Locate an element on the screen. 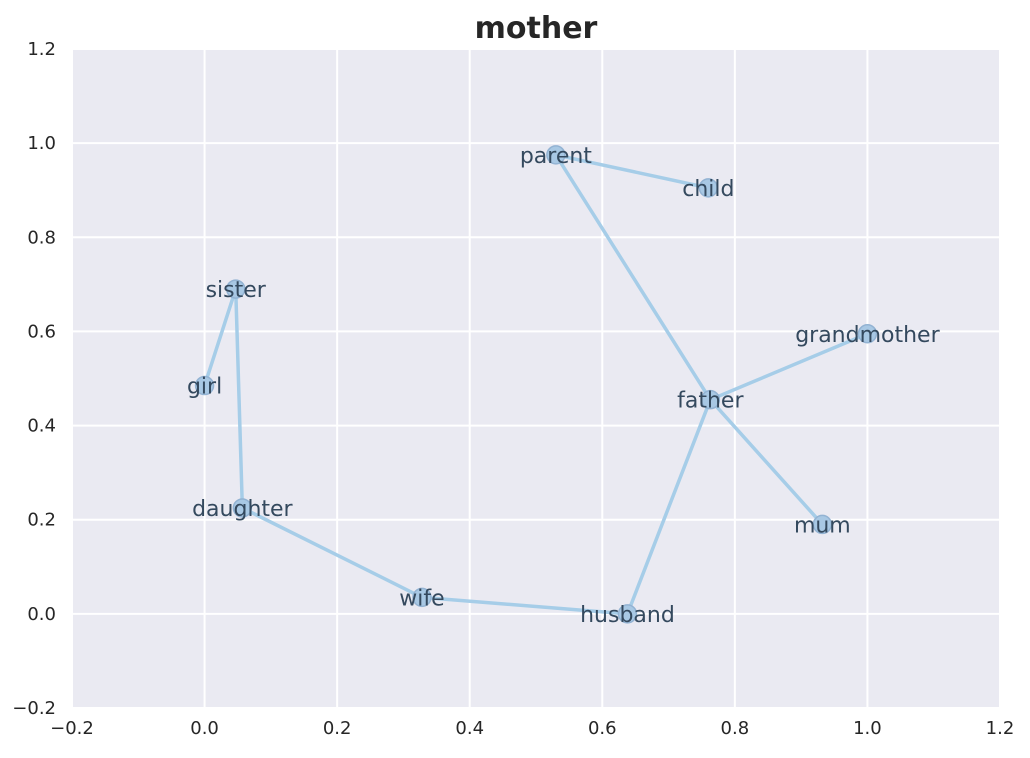 Image resolution: width=1030 pixels, height=758 pixels. x-tick-label: 1.2 is located at coordinates (1000, 728).